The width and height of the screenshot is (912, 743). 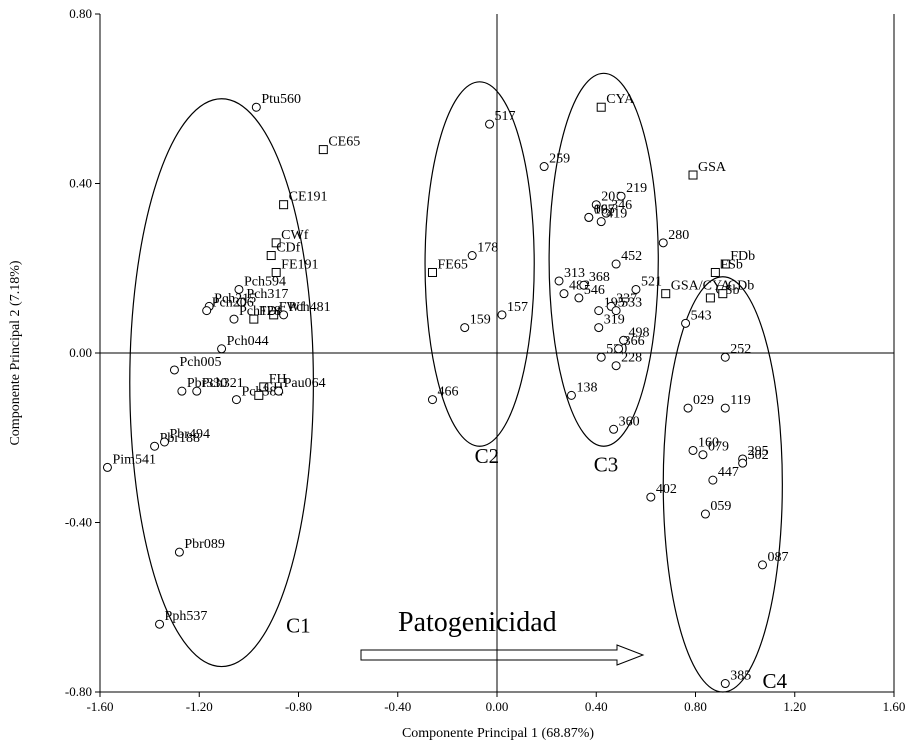 What do you see at coordinates (631, 256) in the screenshot?
I see `point-label: 452` at bounding box center [631, 256].